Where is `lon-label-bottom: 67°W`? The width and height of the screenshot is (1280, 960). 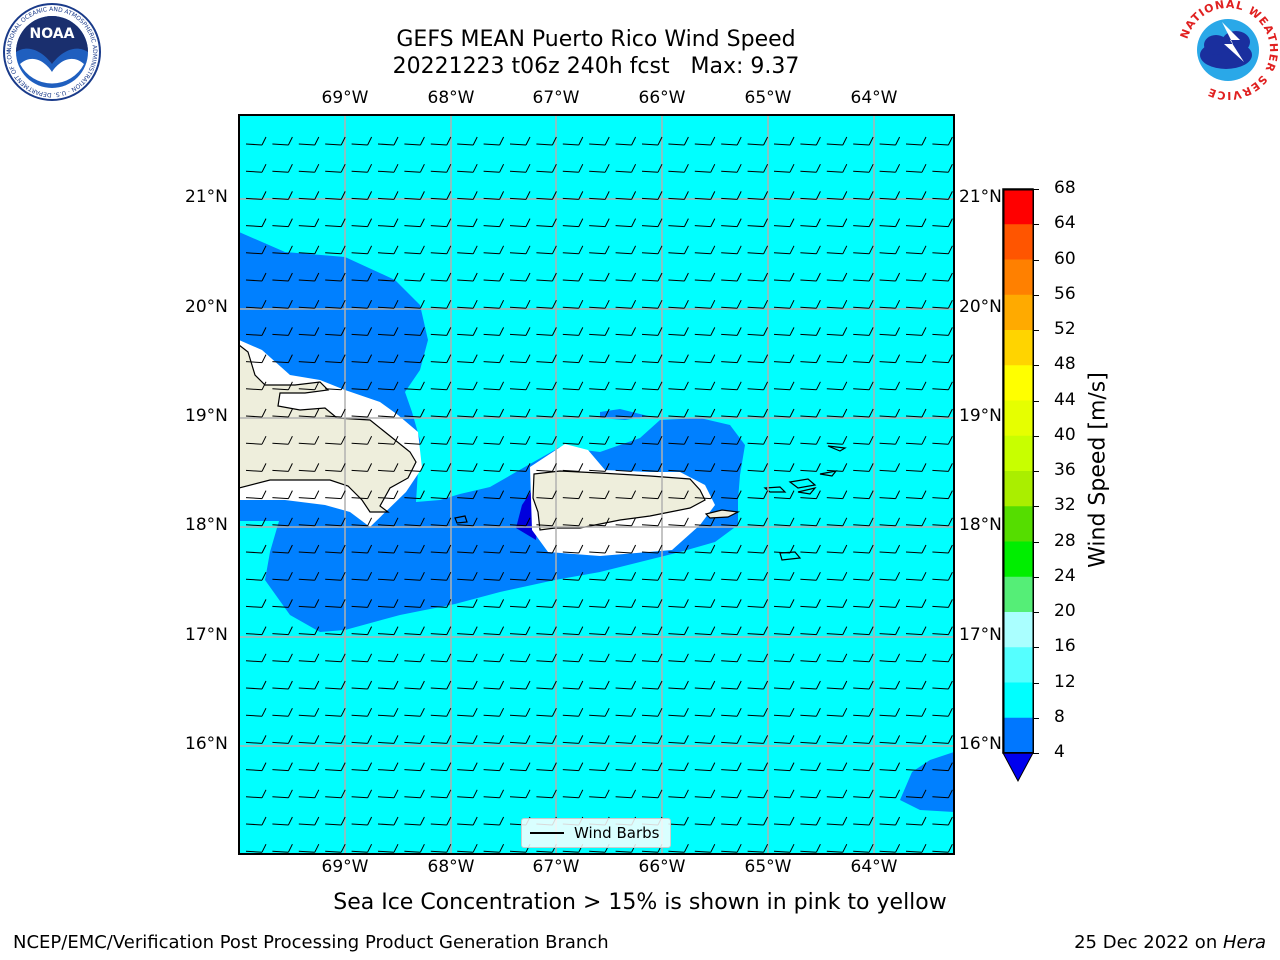
lon-label-bottom: 67°W is located at coordinates (556, 867).